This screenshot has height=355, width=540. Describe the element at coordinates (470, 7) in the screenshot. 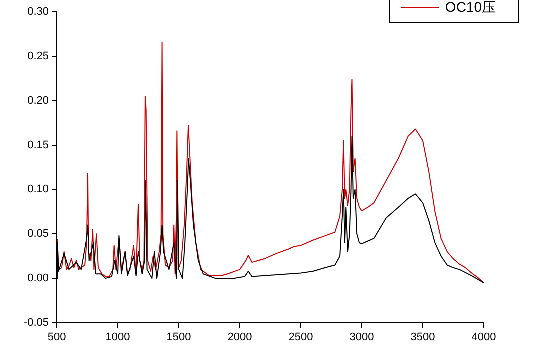

I see `legend-label: OC10压` at that location.